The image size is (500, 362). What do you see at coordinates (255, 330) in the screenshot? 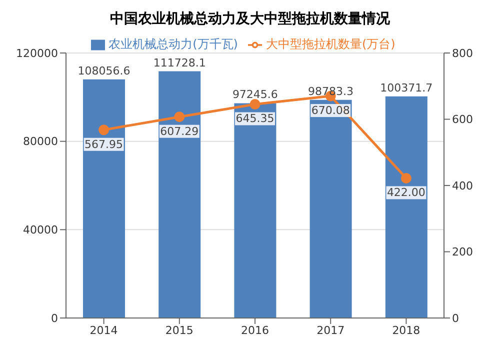
I see `x-tick-label: 2016` at bounding box center [255, 330].